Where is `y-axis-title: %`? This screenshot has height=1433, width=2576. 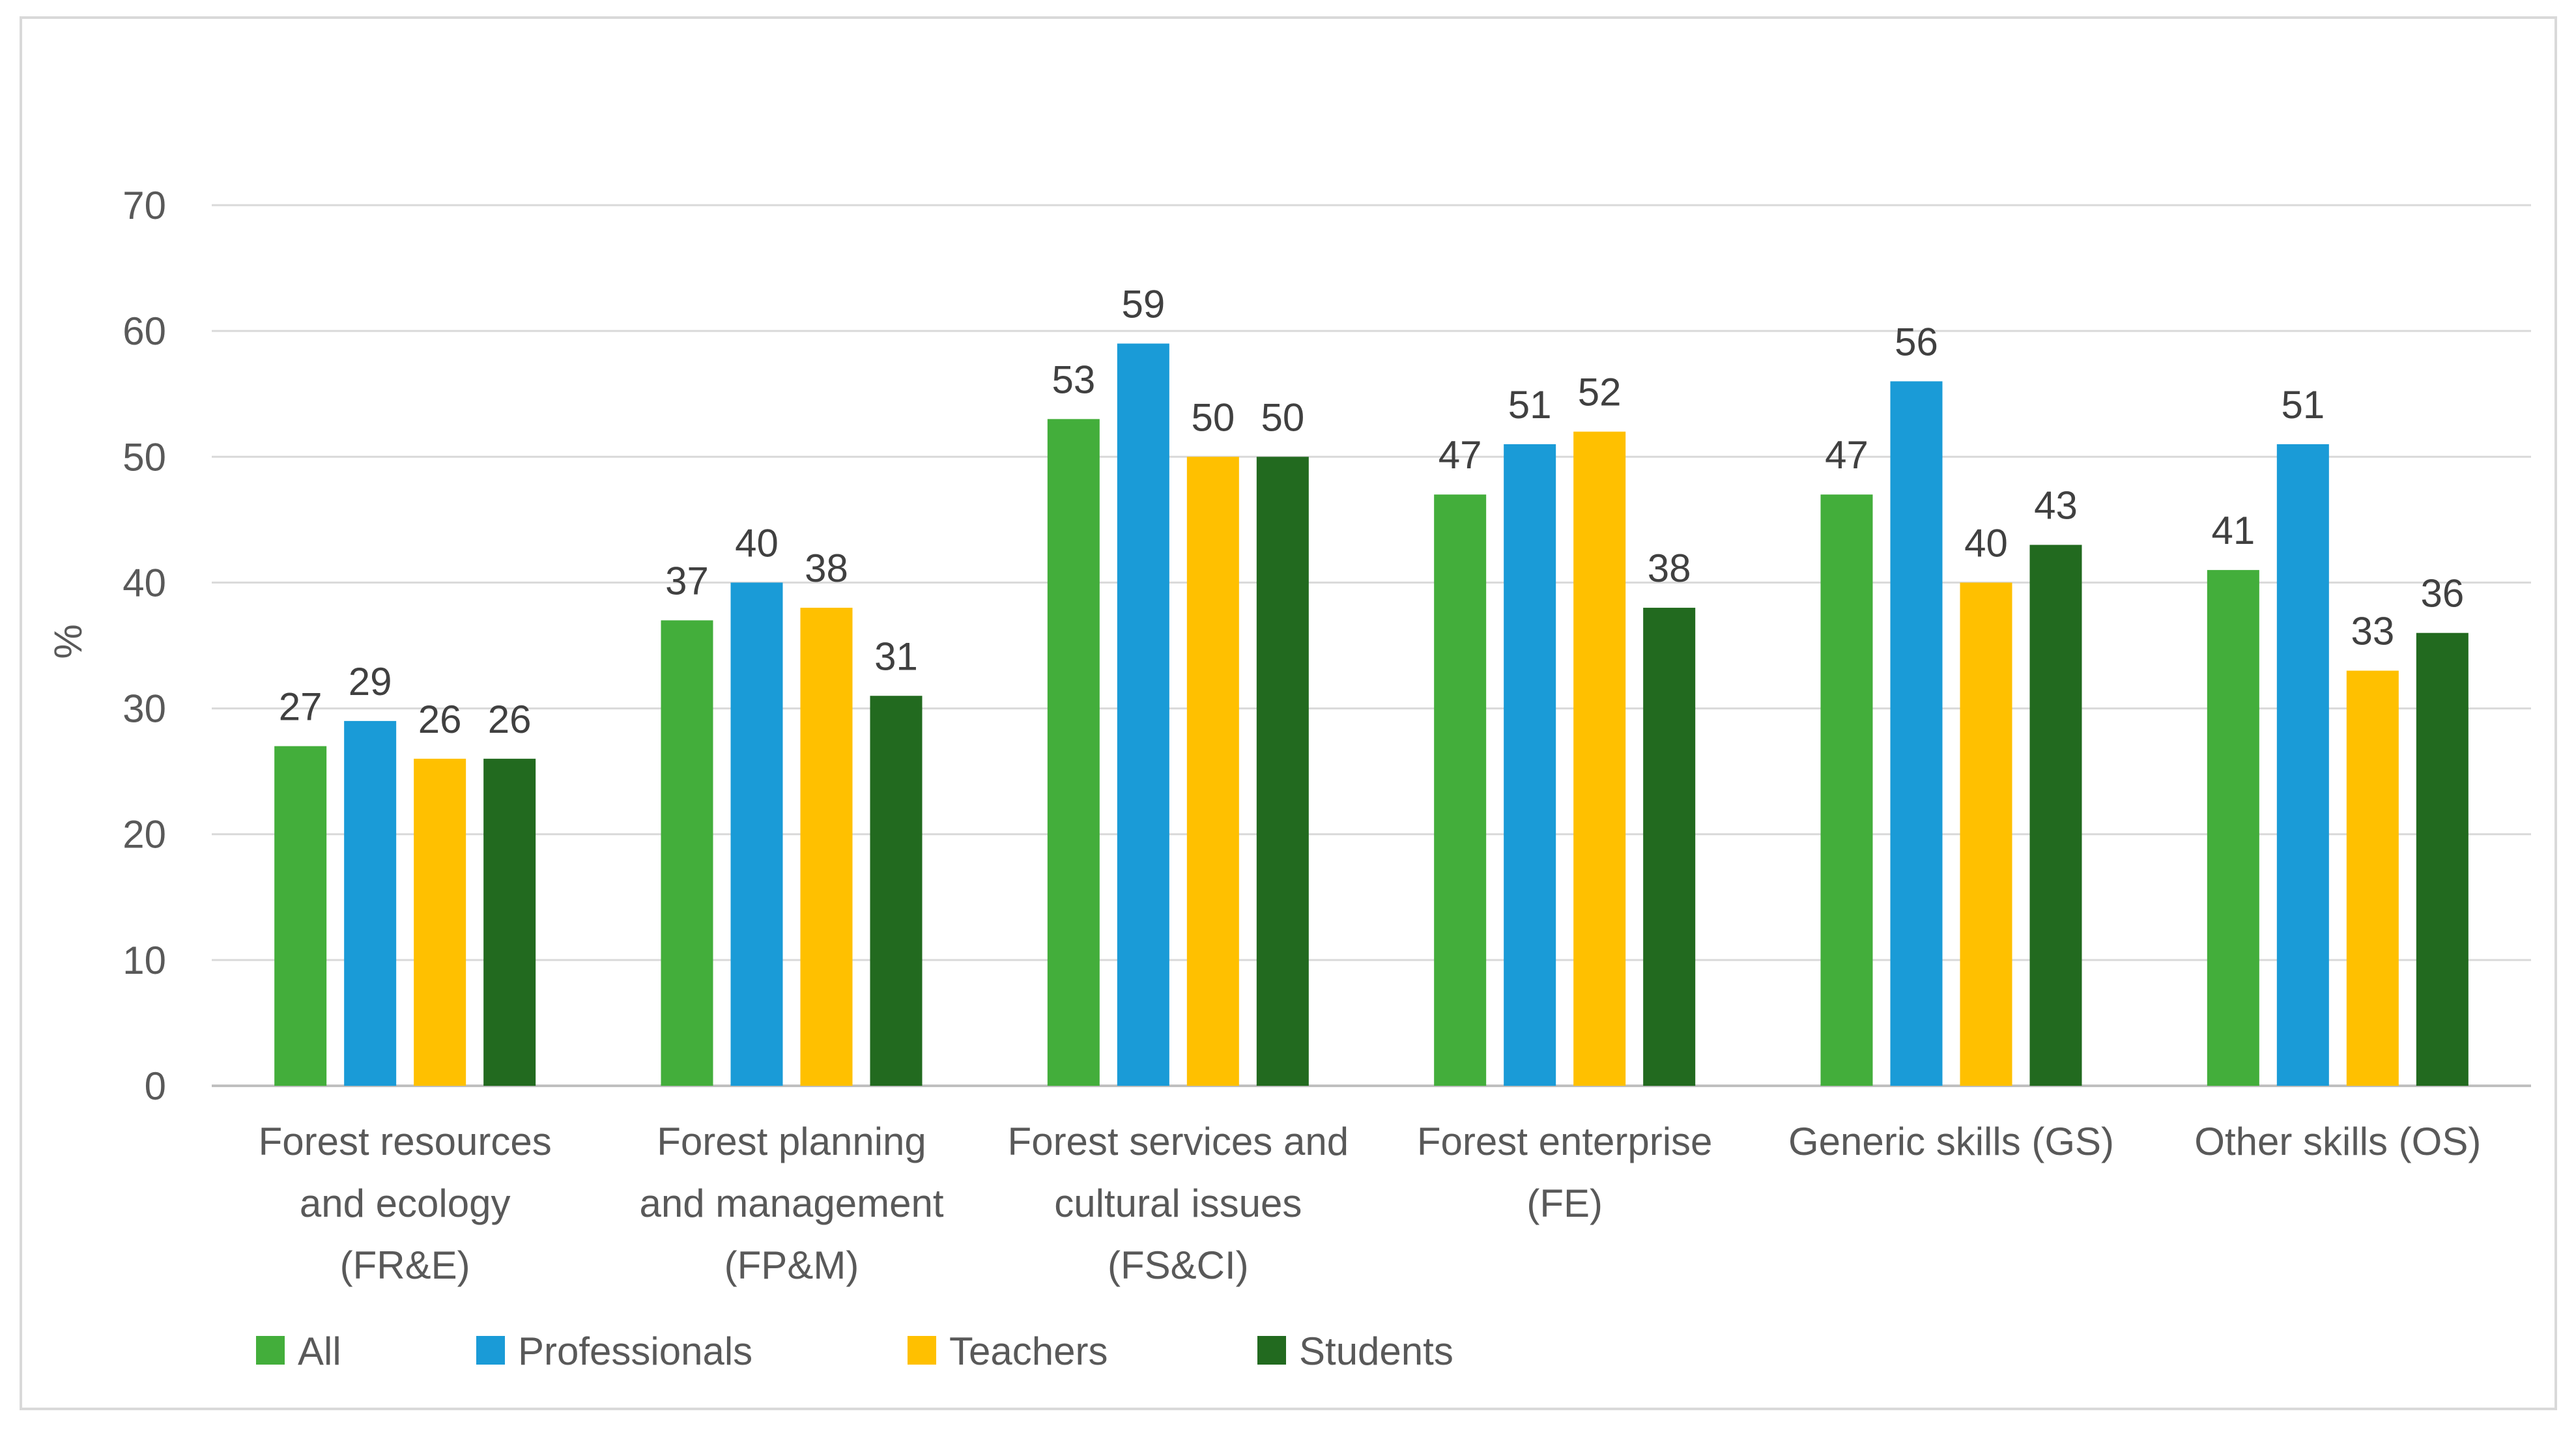 y-axis-title: % is located at coordinates (68, 641).